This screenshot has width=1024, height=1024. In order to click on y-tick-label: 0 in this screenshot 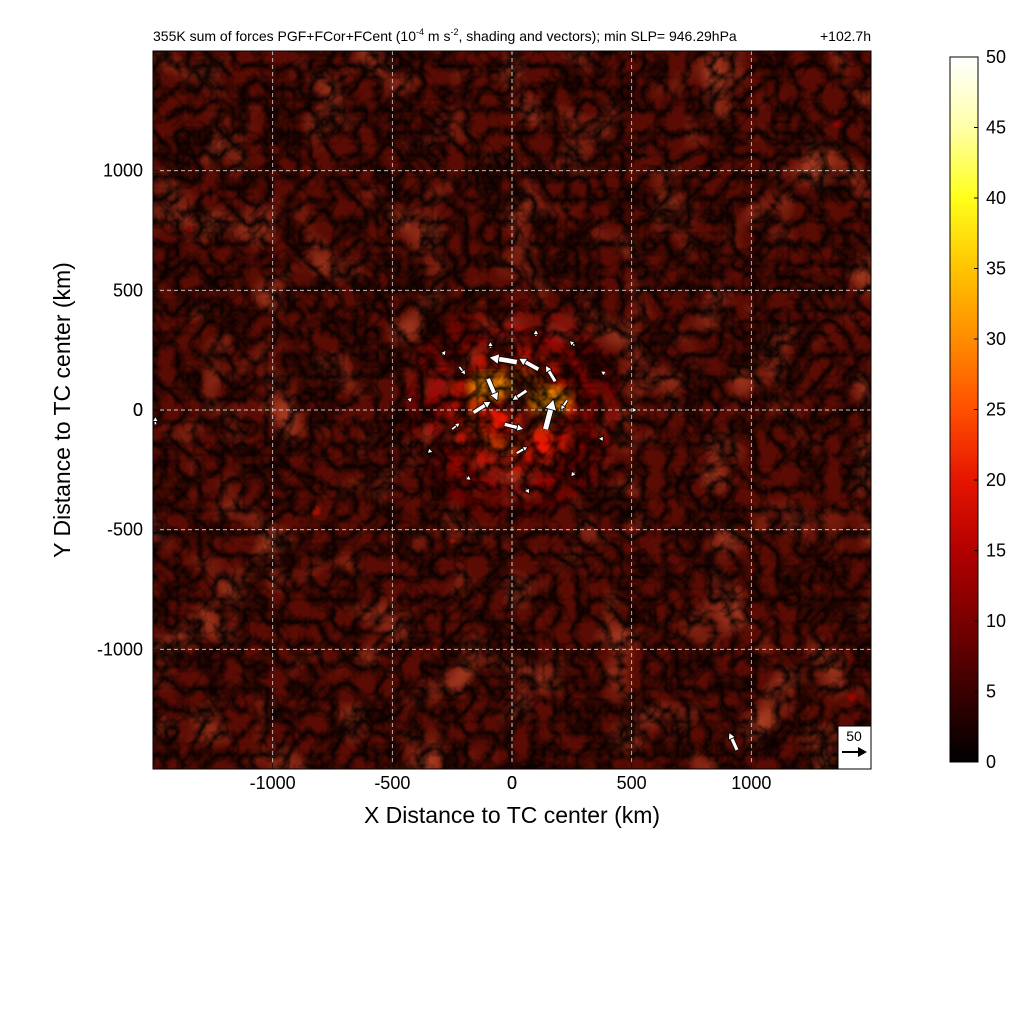, I will do `click(138, 410)`.